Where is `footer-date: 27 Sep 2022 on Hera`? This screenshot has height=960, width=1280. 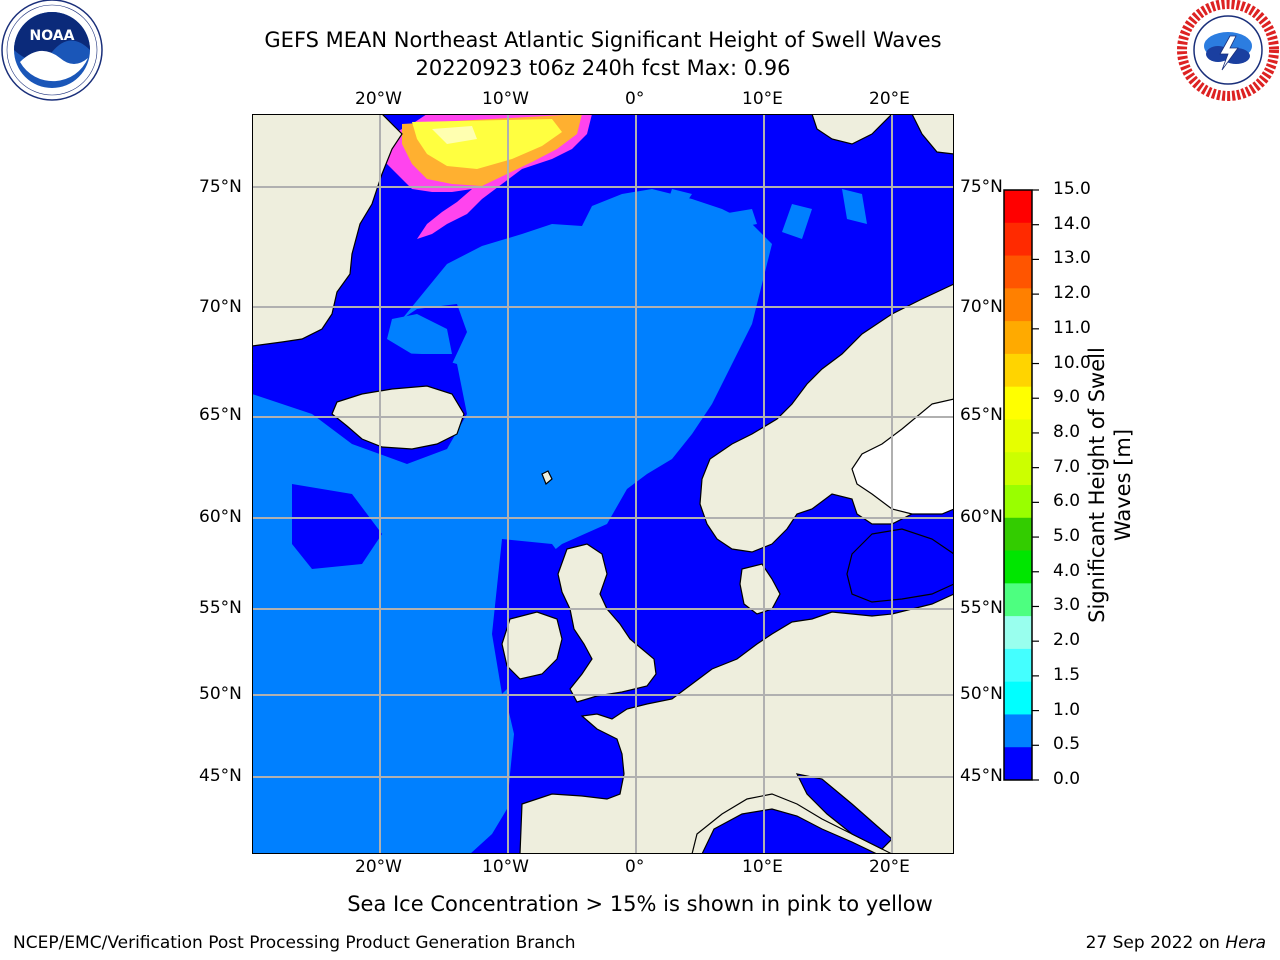 footer-date: 27 Sep 2022 on Hera is located at coordinates (1176, 943).